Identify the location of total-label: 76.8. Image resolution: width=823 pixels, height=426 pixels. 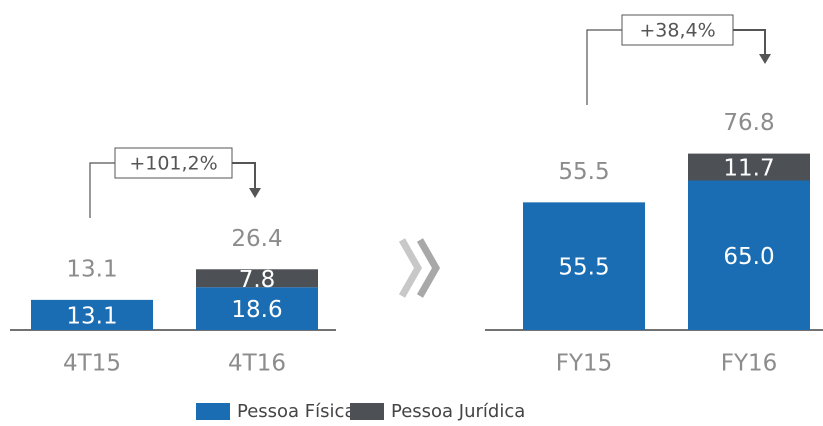
(748, 123).